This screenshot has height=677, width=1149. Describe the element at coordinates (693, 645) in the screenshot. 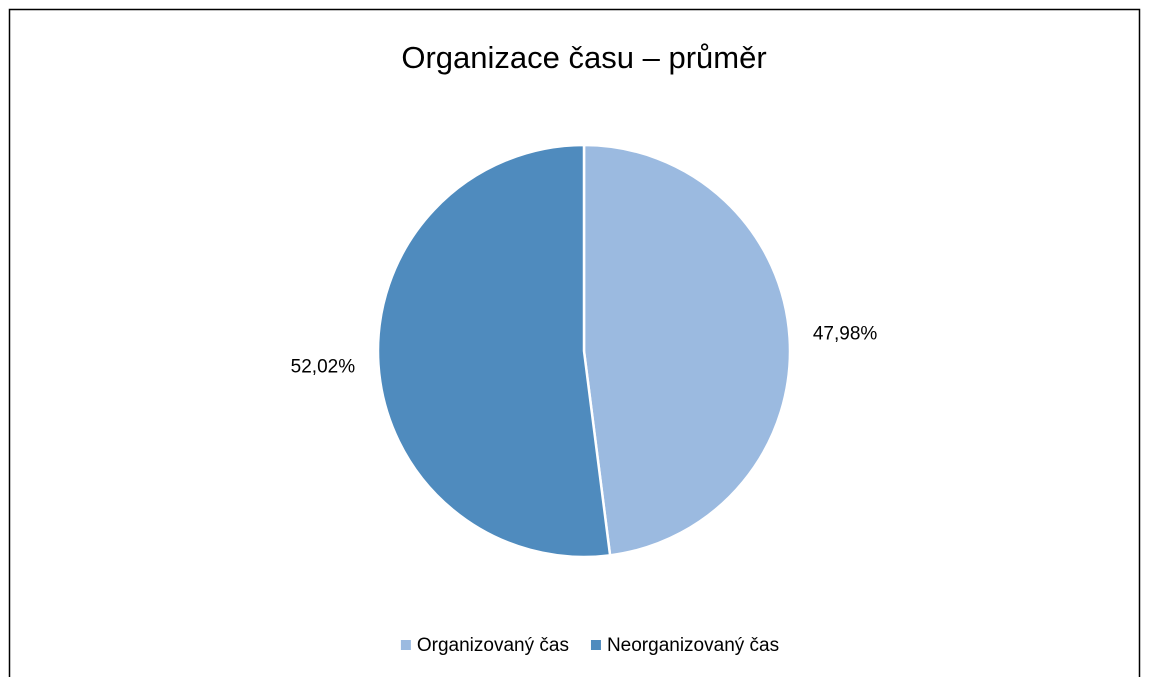

I see `legend-label: Neorganizovaný čas` at that location.